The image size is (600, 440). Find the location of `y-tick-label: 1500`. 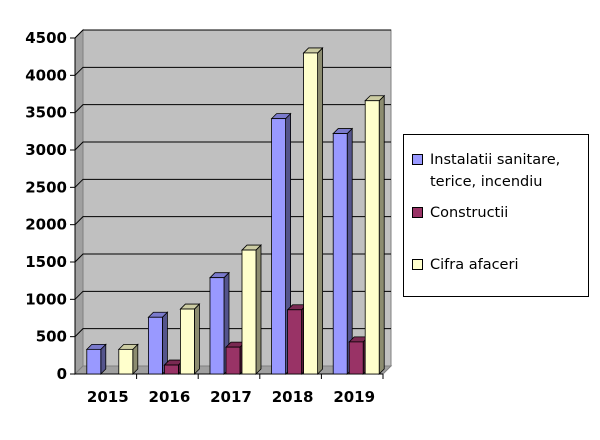

y-tick-label: 1500 is located at coordinates (46, 262).